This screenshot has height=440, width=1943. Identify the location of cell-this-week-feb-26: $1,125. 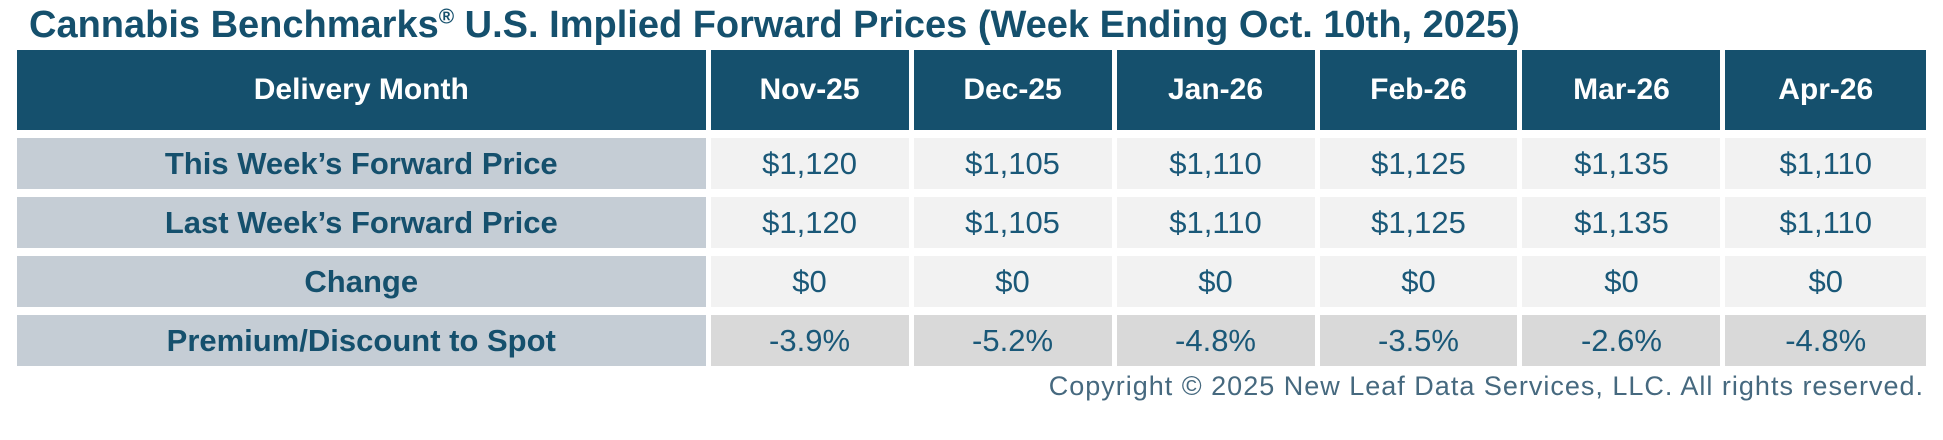
(1420, 161).